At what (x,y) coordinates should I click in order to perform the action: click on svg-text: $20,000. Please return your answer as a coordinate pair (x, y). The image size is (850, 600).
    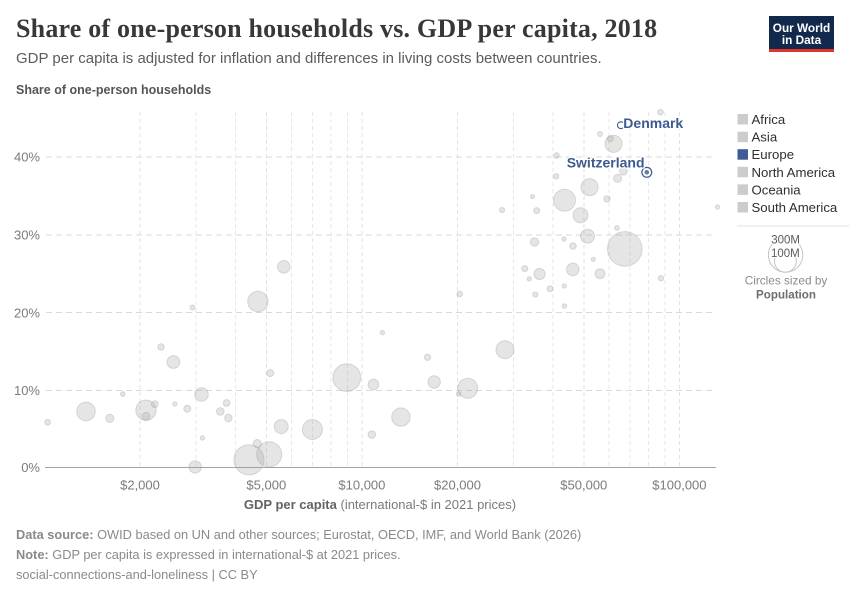
    Looking at the image, I should click on (457, 485).